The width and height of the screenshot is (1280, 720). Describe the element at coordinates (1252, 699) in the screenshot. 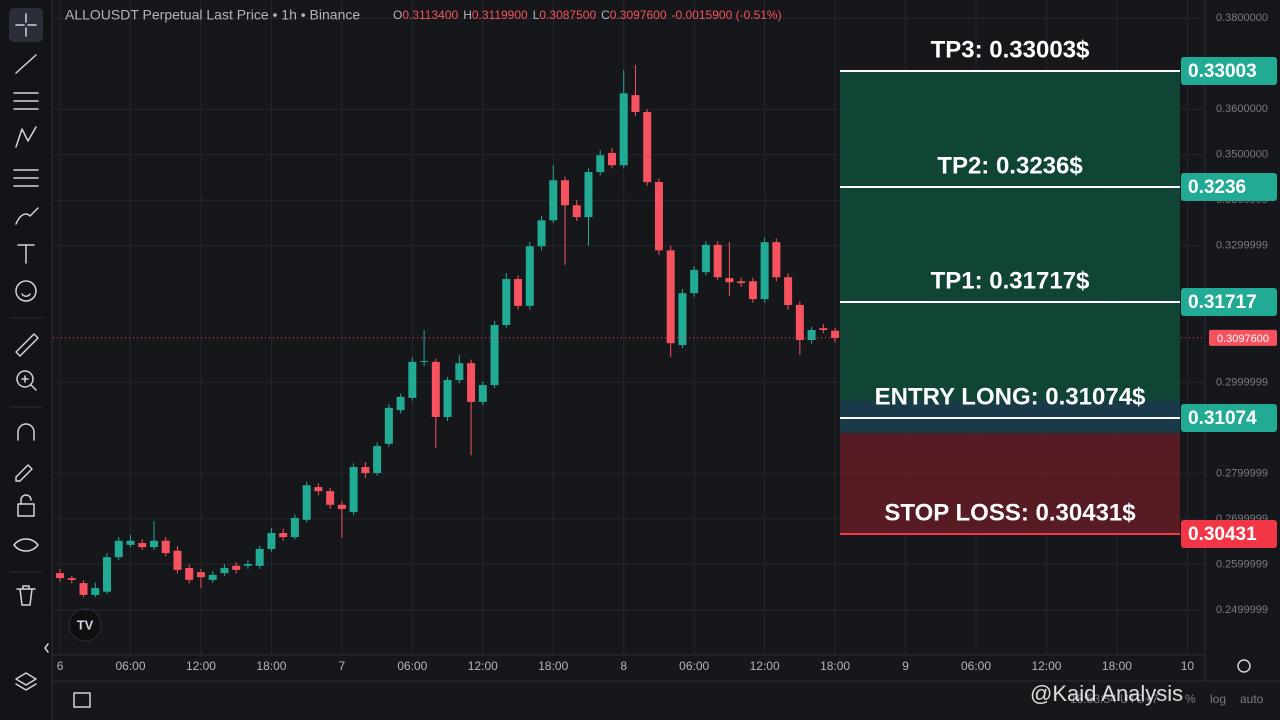

I see `auto-toggle: auto` at that location.